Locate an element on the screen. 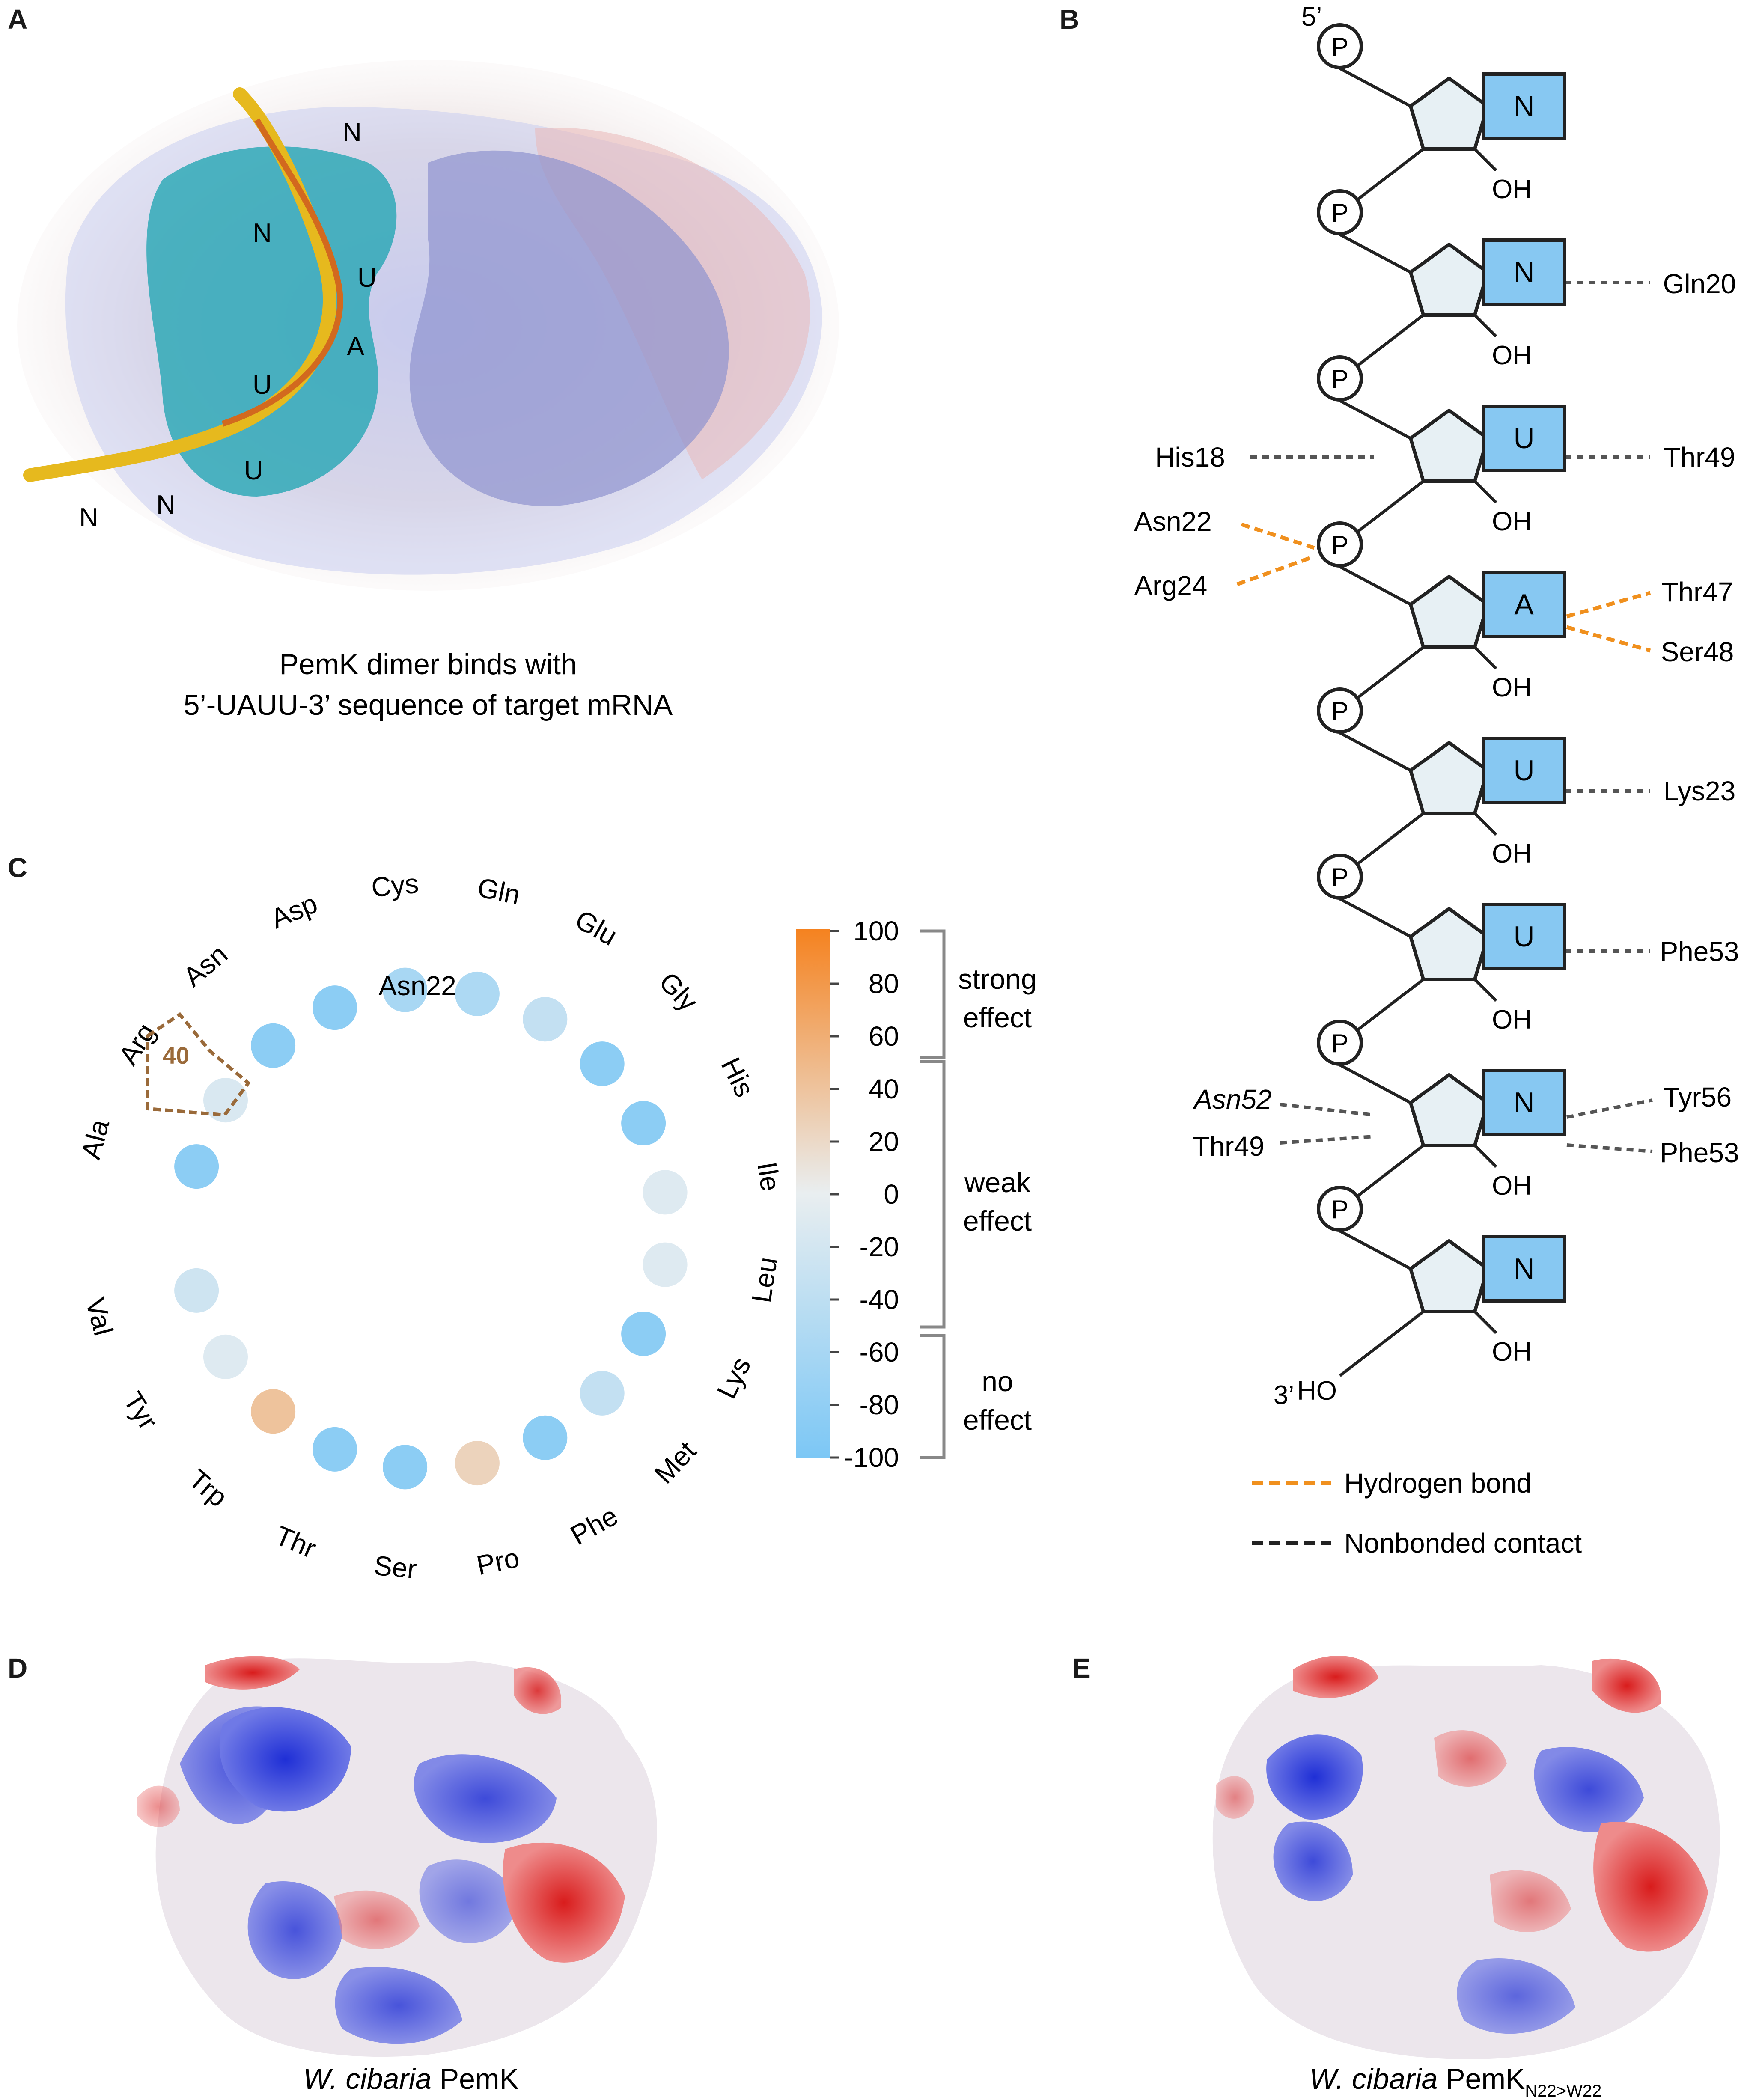 Image resolution: width=1753 pixels, height=2100 pixels. contact-lys23: Lys23 is located at coordinates (1699, 791).